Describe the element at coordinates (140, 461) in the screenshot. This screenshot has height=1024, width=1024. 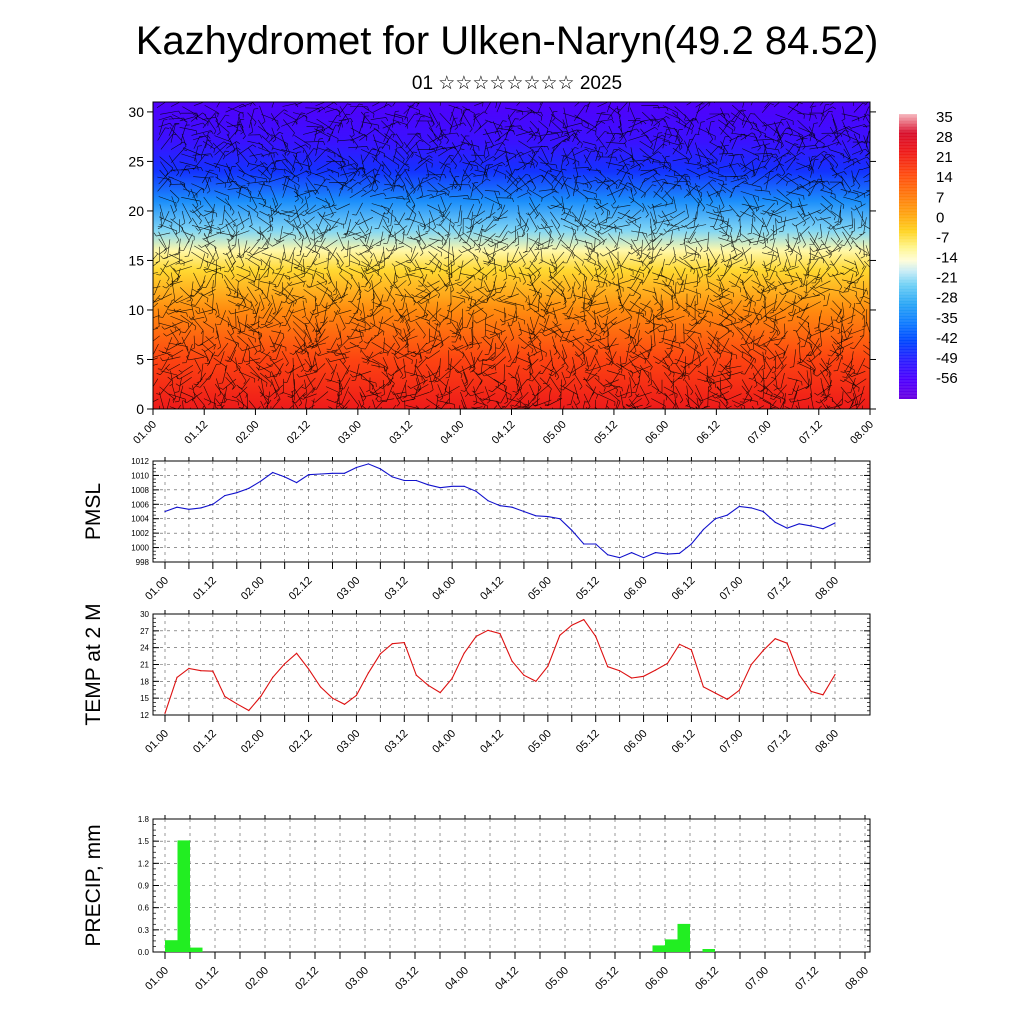
I see `y-tick-label: 1012` at that location.